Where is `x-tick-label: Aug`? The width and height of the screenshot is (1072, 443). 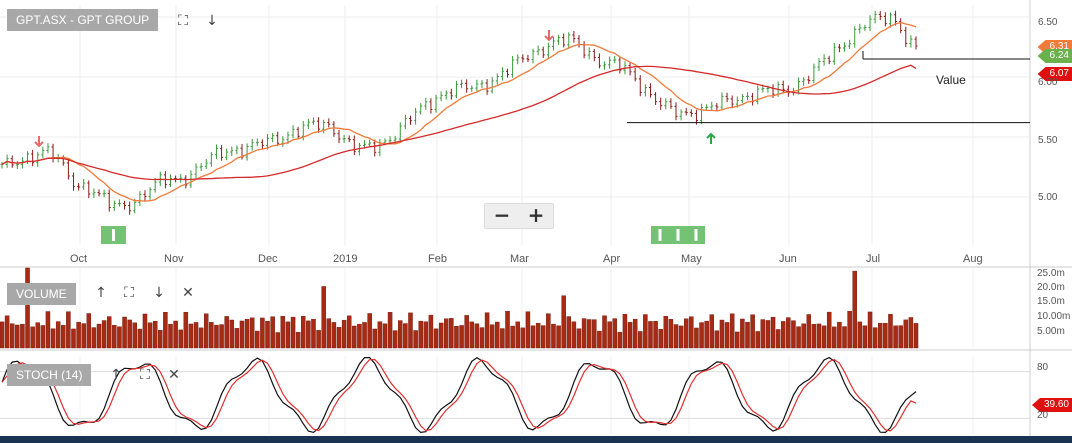 x-tick-label: Aug is located at coordinates (973, 259).